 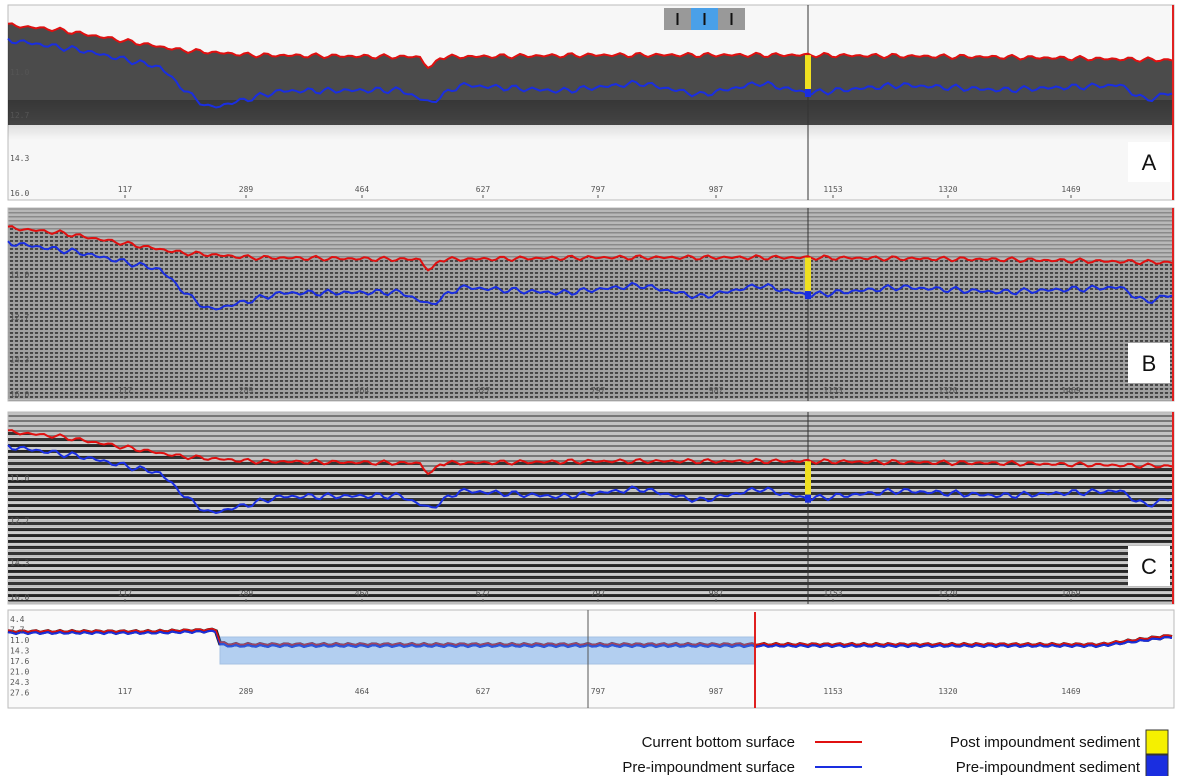 I want to click on overview-red, so click(x=590, y=636).